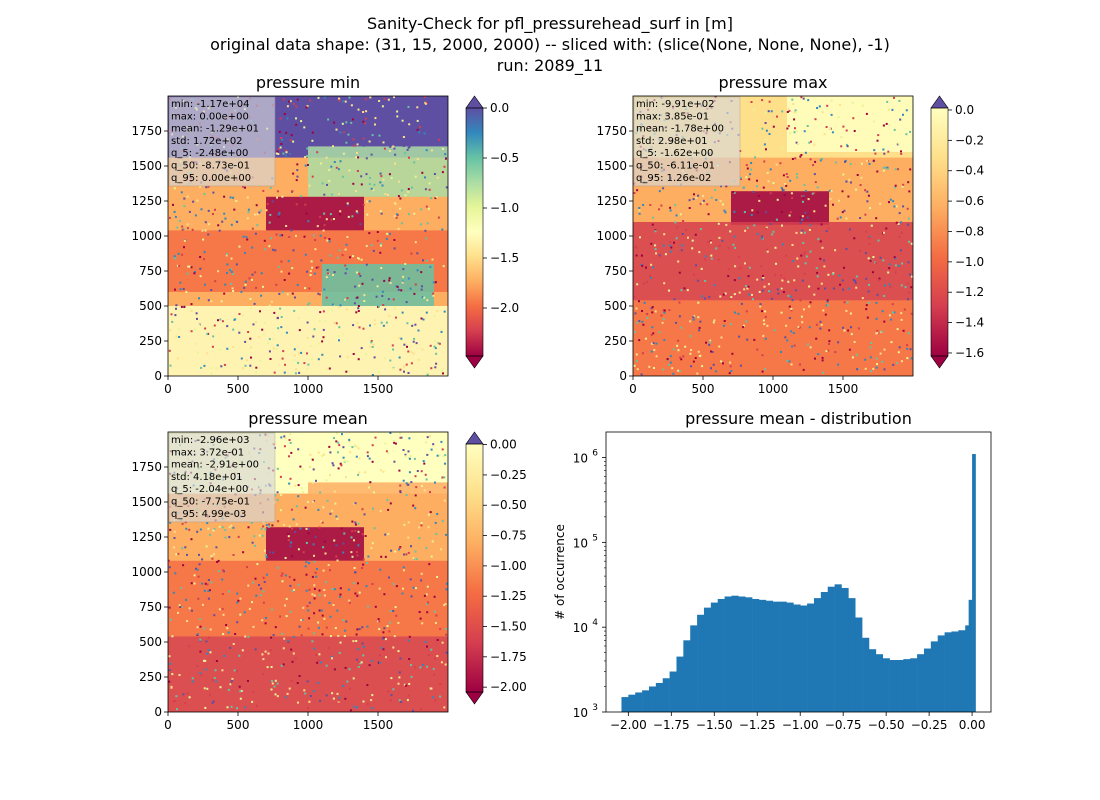 The height and width of the screenshot is (800, 1100). Describe the element at coordinates (168, 389) in the screenshot. I see `x-tick-label: 0` at that location.